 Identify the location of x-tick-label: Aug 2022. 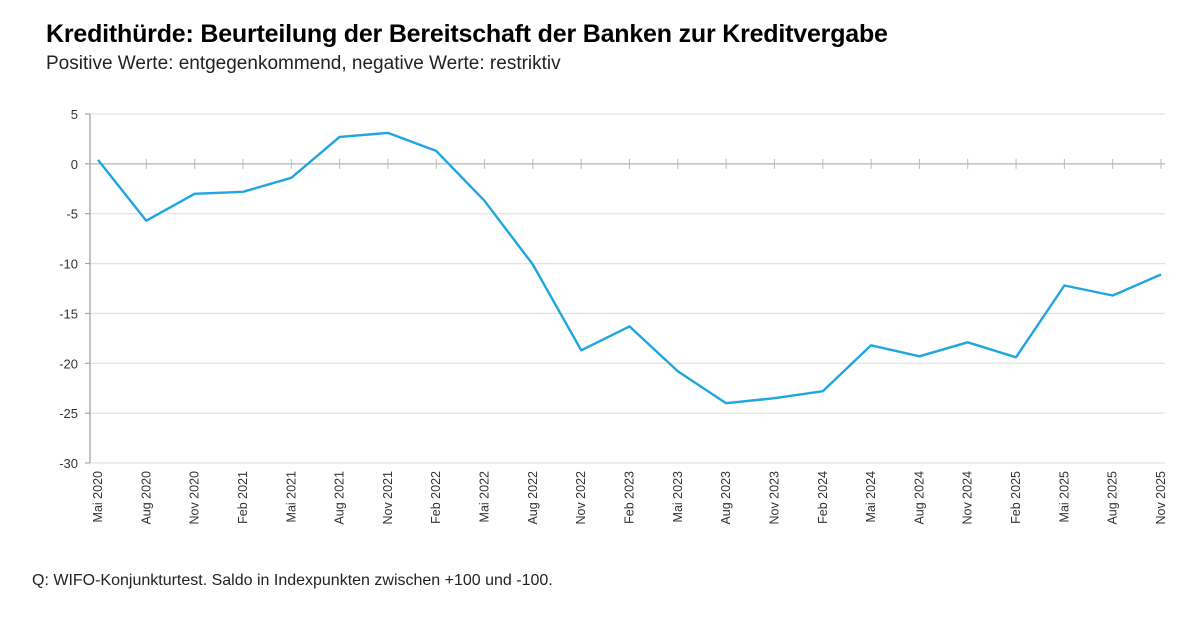
(533, 498).